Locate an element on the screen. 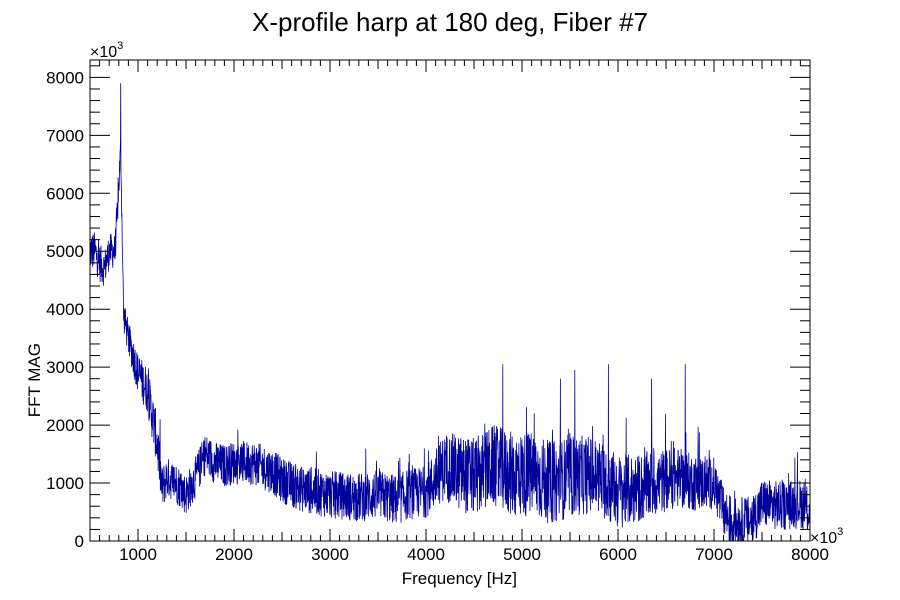 The image size is (900, 600). y-tick-label: 1000 is located at coordinates (65, 483).